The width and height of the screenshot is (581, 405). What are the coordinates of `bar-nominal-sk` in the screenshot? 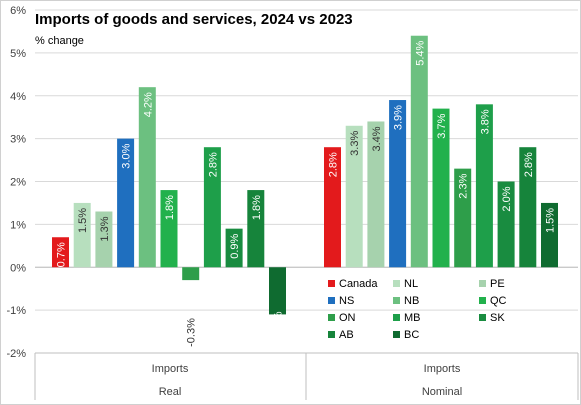 It's located at (506, 224).